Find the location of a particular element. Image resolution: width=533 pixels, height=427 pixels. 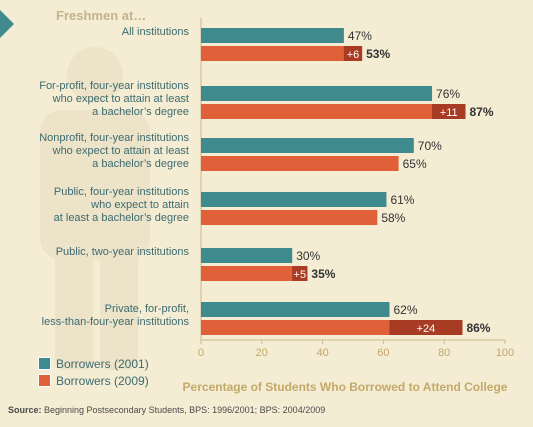

increase-label: +5 is located at coordinates (300, 275).